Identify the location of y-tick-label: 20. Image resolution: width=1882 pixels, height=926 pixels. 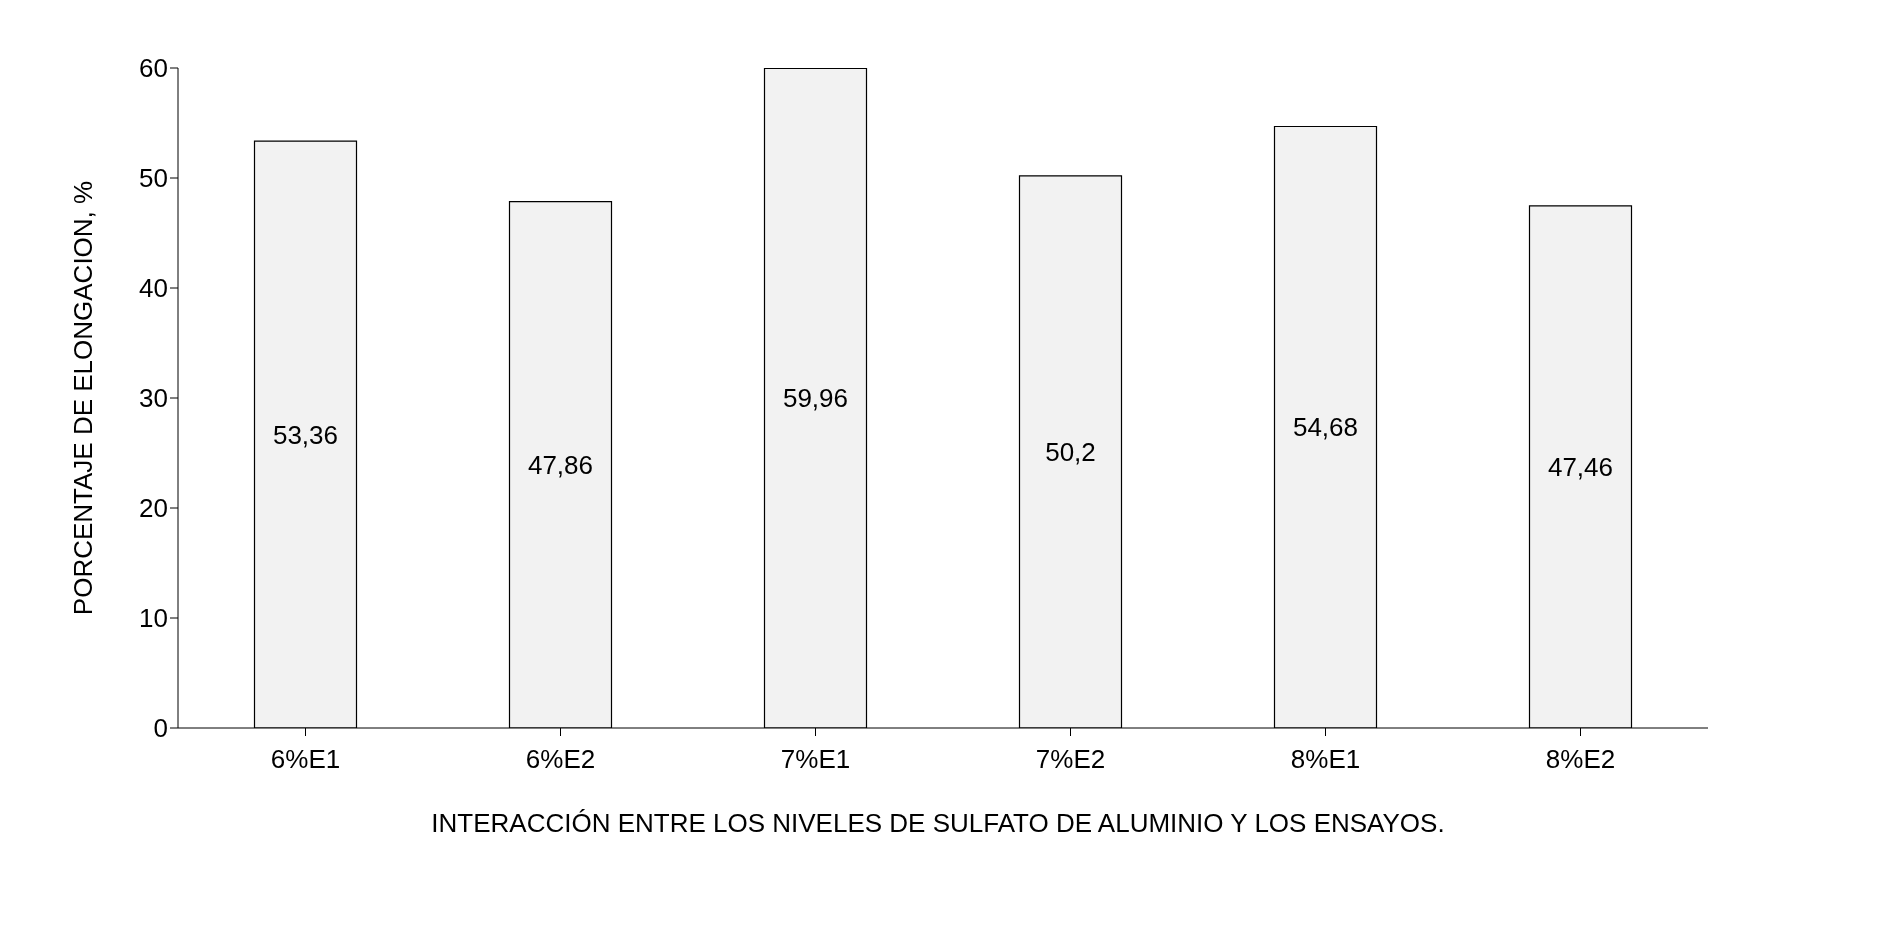
(153, 508).